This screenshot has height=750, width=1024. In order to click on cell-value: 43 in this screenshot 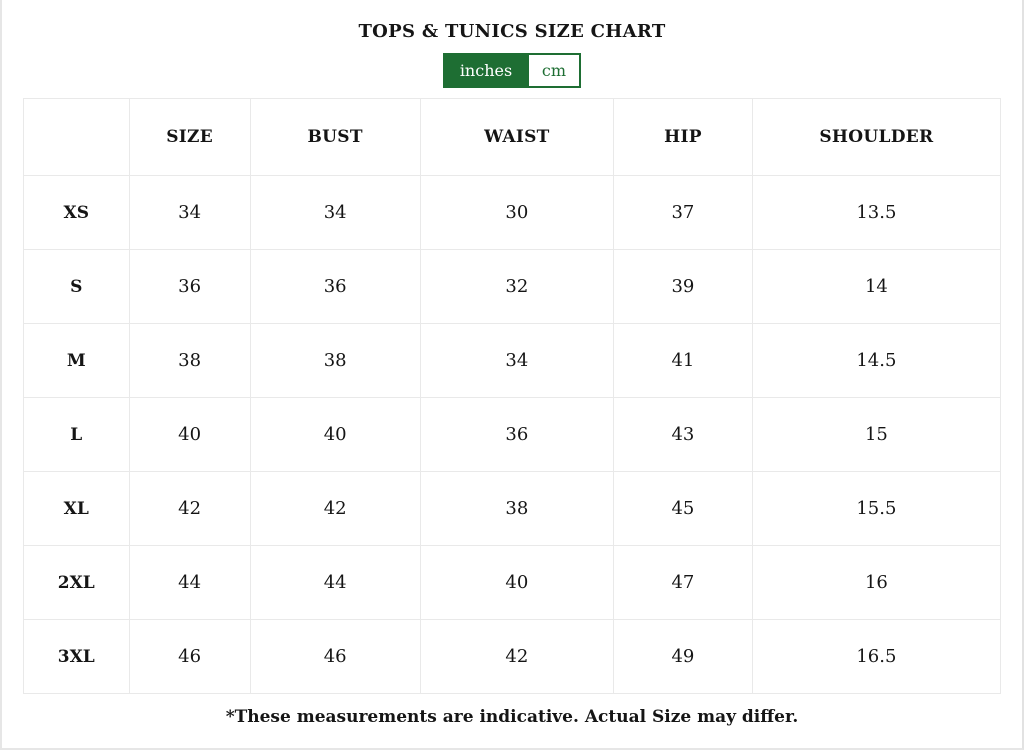, I will do `click(683, 434)`.